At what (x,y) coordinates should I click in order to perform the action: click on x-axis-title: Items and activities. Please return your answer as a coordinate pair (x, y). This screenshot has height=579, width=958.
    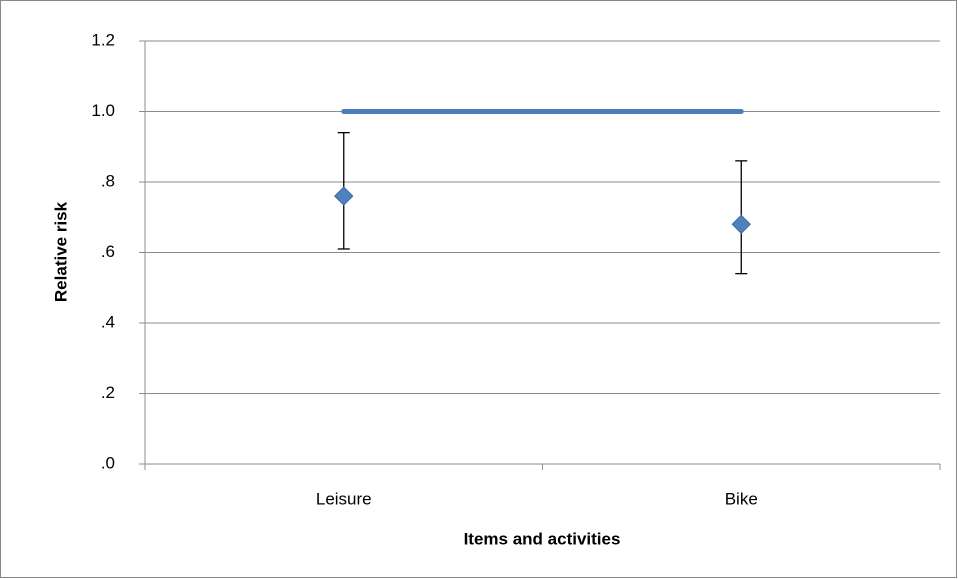
    Looking at the image, I should click on (542, 538).